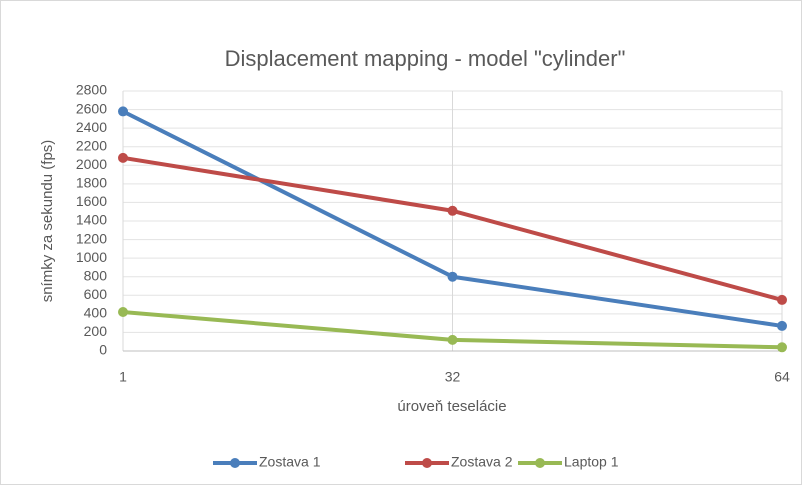 This screenshot has width=803, height=486. I want to click on legend-label: Laptop 1, so click(591, 462).